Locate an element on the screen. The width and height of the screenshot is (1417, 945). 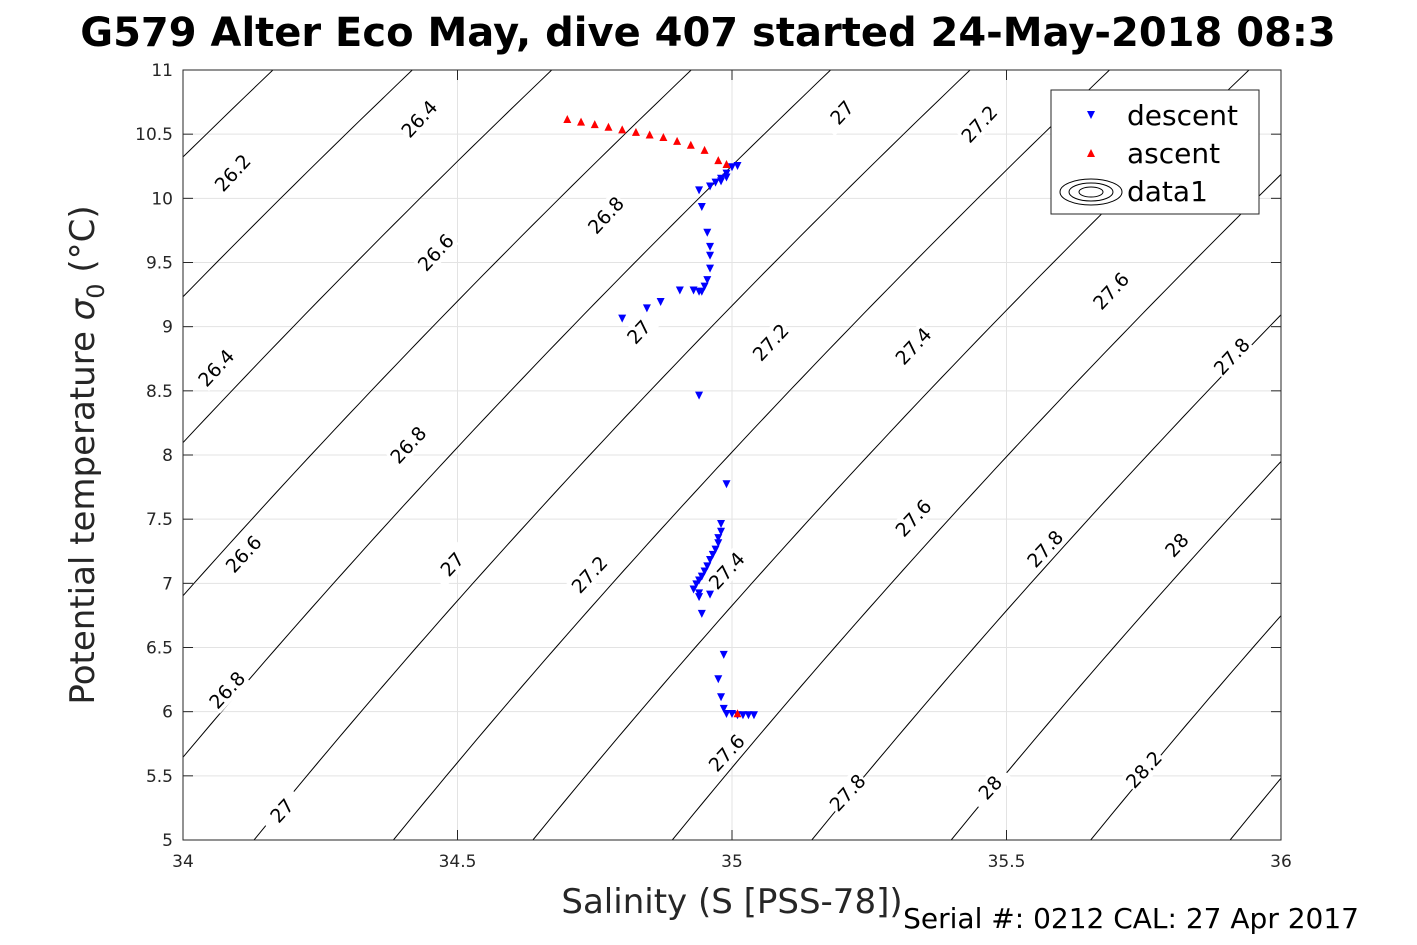
legend-descent-marker is located at coordinates (1091, 115).